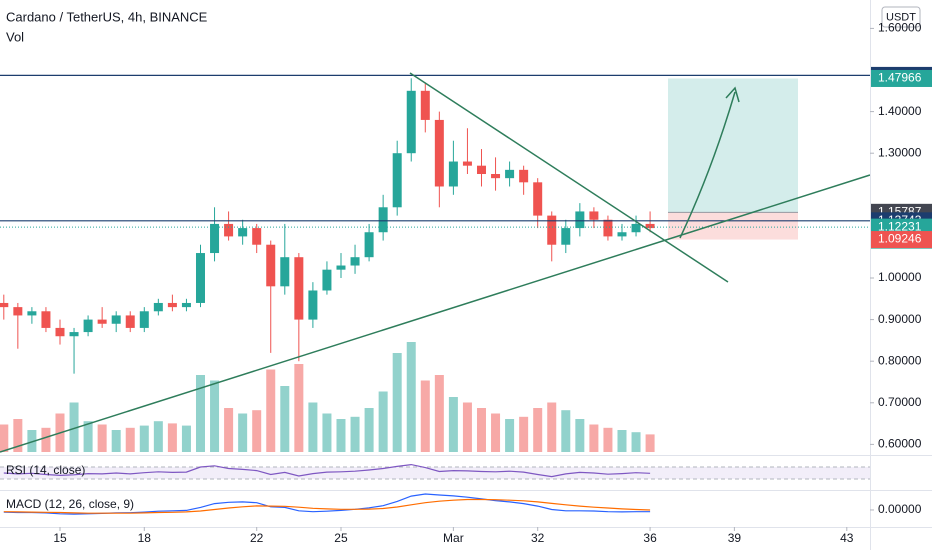 This screenshot has height=550, width=932. Describe the element at coordinates (900, 28) in the screenshot. I see `y-tick-label: 1.60000` at that location.